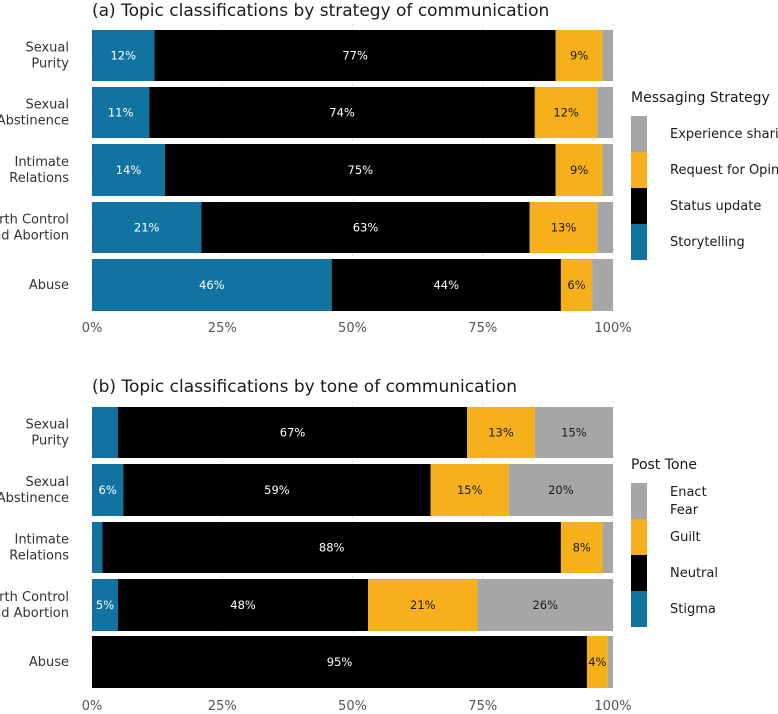  I want to click on strategy-legend-label: Status update, so click(715, 206).